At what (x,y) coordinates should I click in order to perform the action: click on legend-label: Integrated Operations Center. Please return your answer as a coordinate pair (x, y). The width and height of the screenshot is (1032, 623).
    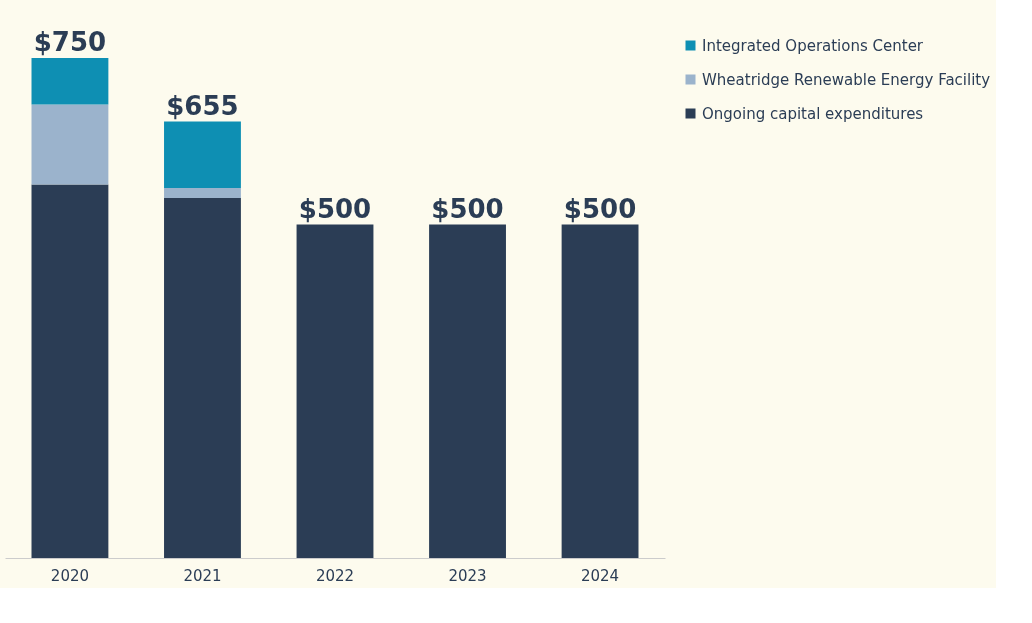
    Looking at the image, I should click on (813, 45).